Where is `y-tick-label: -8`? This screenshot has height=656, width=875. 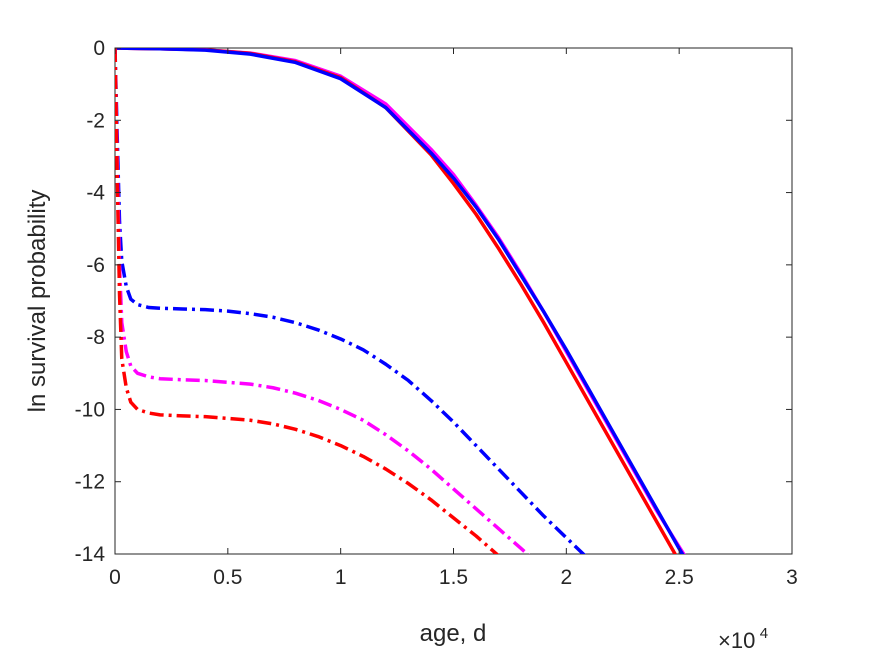
y-tick-label: -8 is located at coordinates (95, 337).